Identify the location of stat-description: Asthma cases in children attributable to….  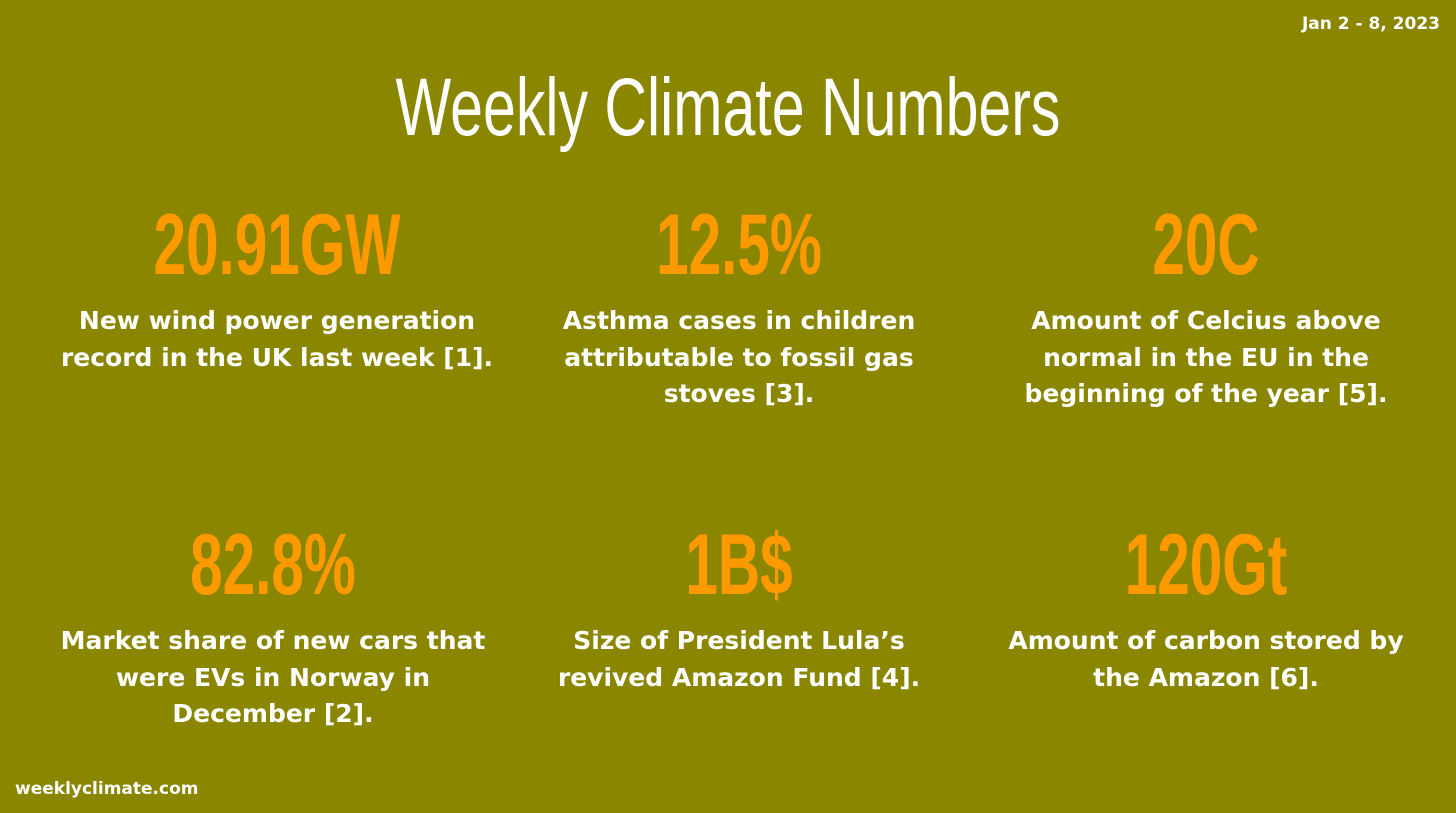
(739, 357).